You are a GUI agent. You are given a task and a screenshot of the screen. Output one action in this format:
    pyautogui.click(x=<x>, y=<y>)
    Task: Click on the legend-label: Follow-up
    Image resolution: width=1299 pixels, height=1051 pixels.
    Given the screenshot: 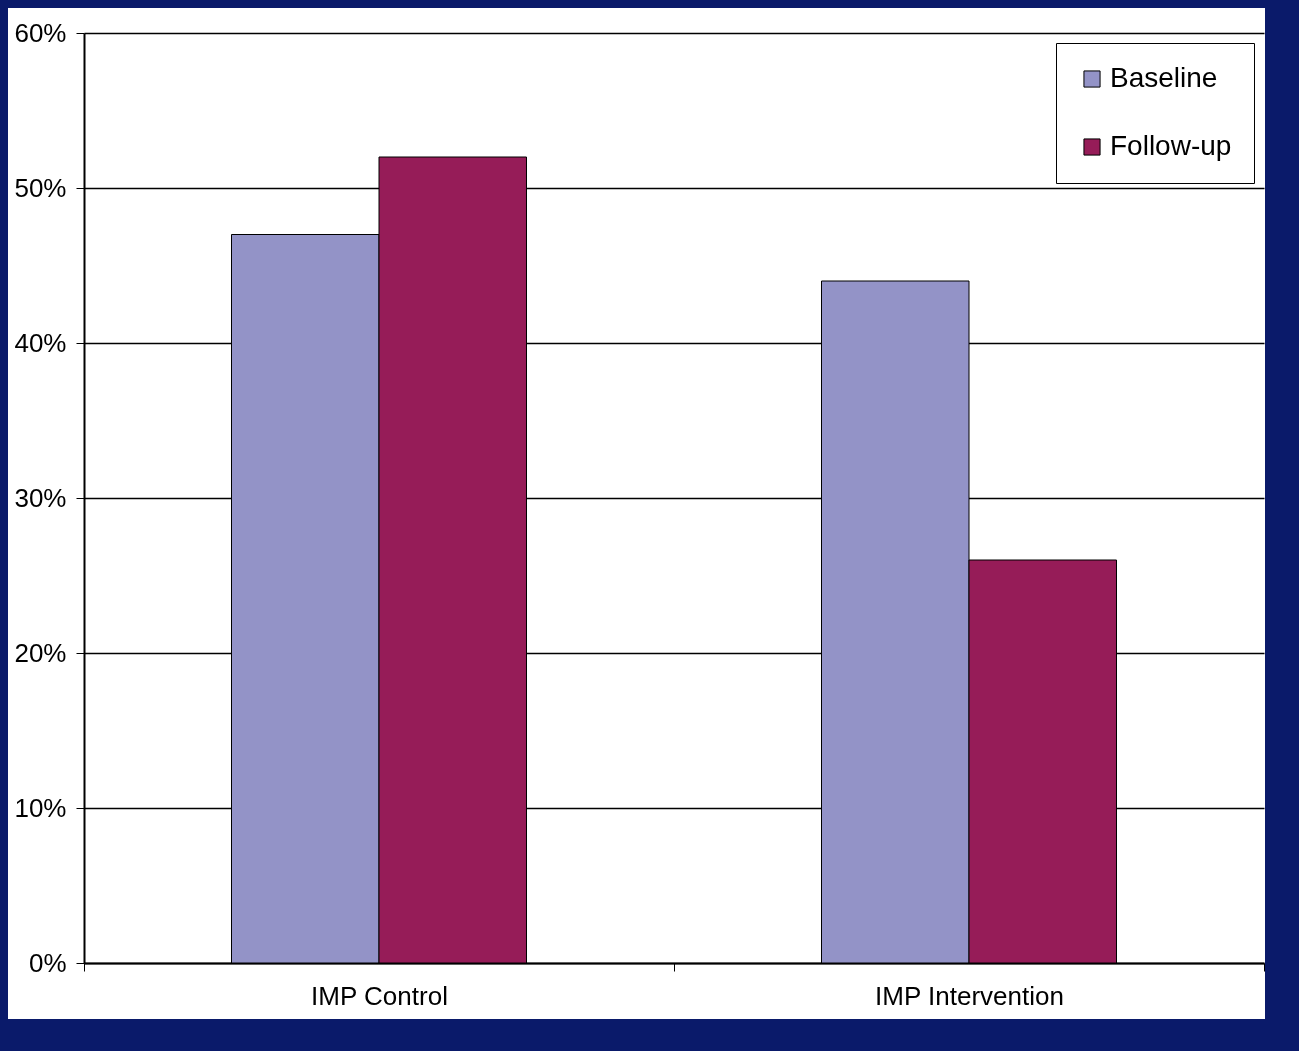 What is the action you would take?
    pyautogui.click(x=1171, y=145)
    